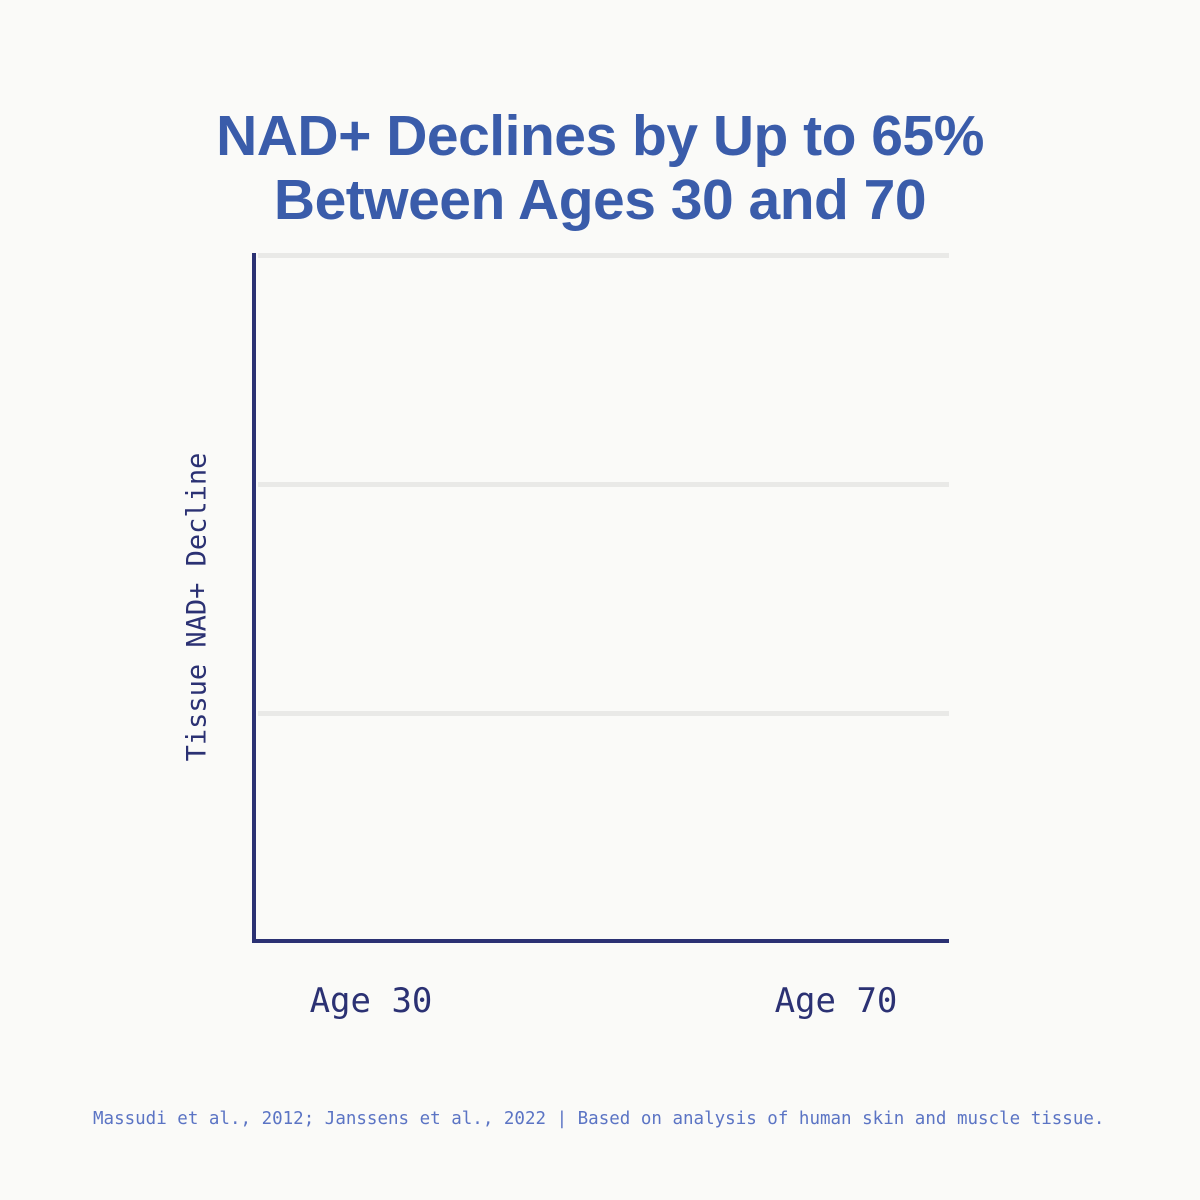 This screenshot has width=1200, height=1200. Describe the element at coordinates (600, 136) in the screenshot. I see `chart-title-line1: NAD+ Declines by Up to 65%` at that location.